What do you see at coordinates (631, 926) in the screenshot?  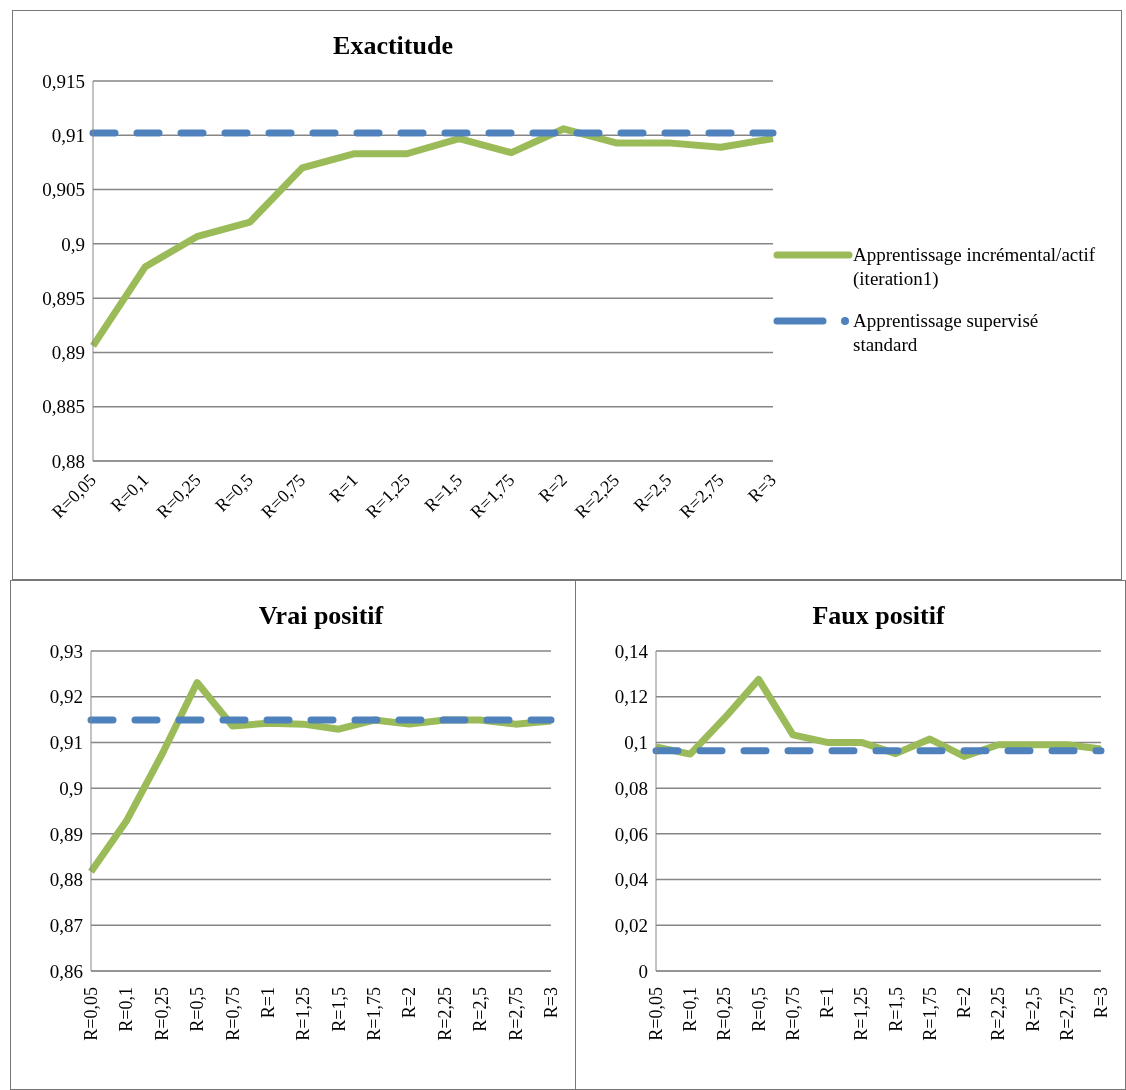 I see `y-tick-label: 0,02` at bounding box center [631, 926].